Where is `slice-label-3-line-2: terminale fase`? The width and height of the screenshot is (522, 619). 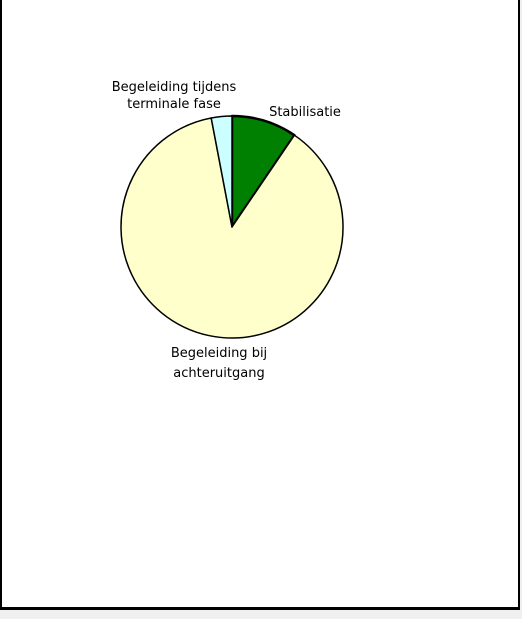
slice-label-3-line-2: terminale fase is located at coordinates (174, 104).